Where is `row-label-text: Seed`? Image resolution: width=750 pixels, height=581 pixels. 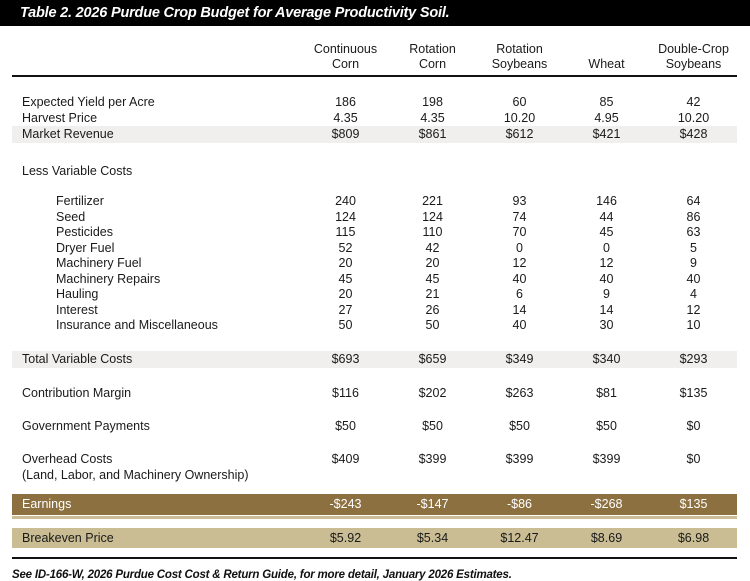 row-label-text: Seed is located at coordinates (71, 216).